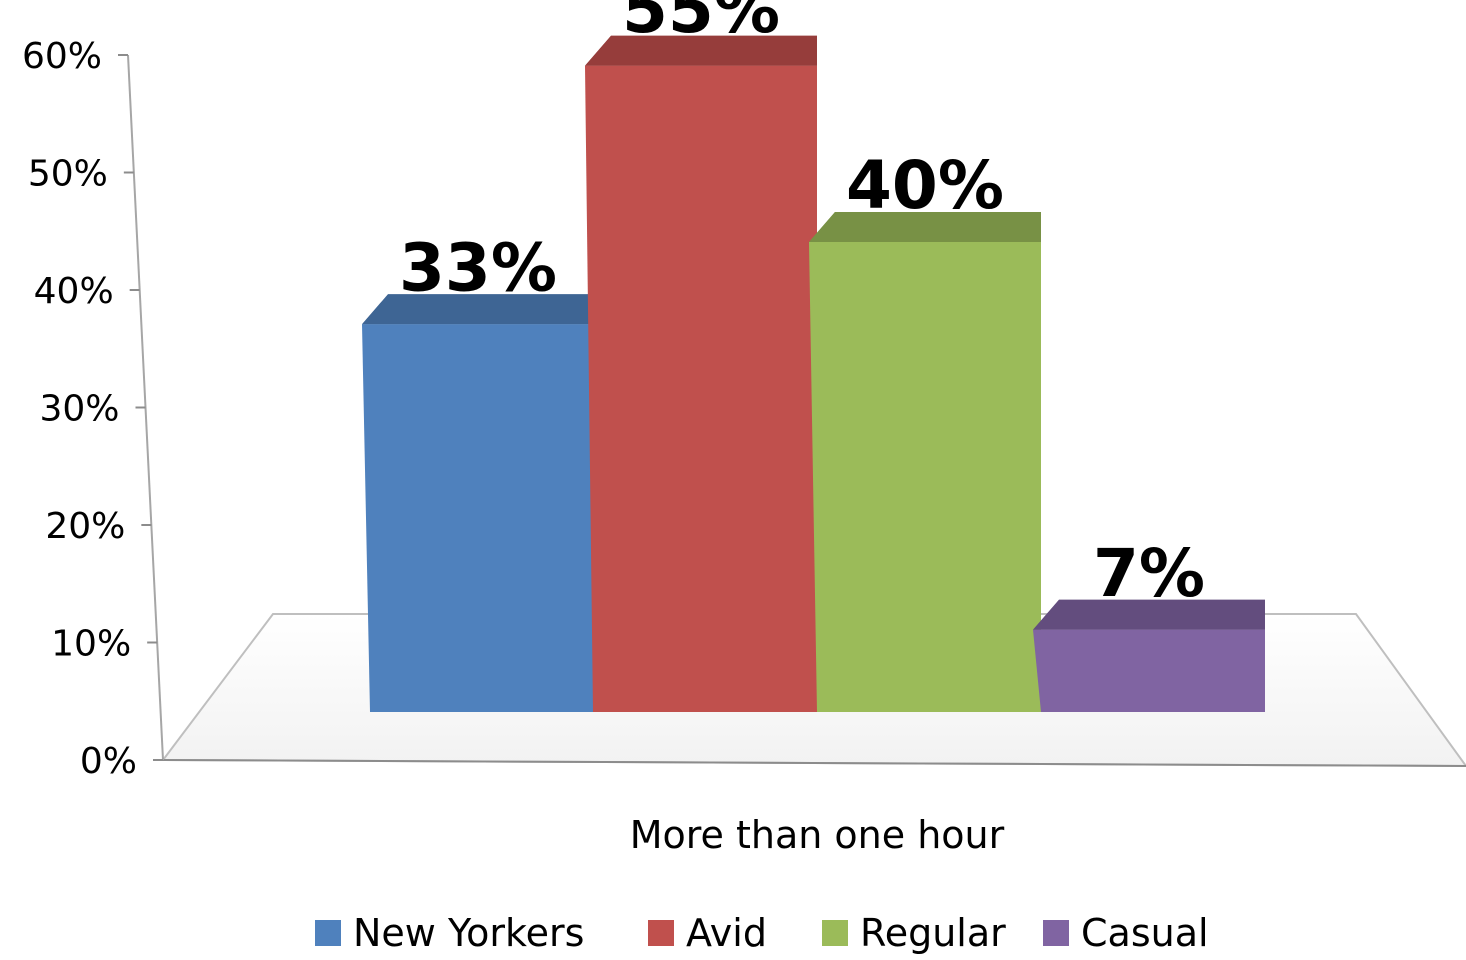 Image resolution: width=1466 pixels, height=960 pixels. I want to click on legend-label: Regular, so click(933, 933).